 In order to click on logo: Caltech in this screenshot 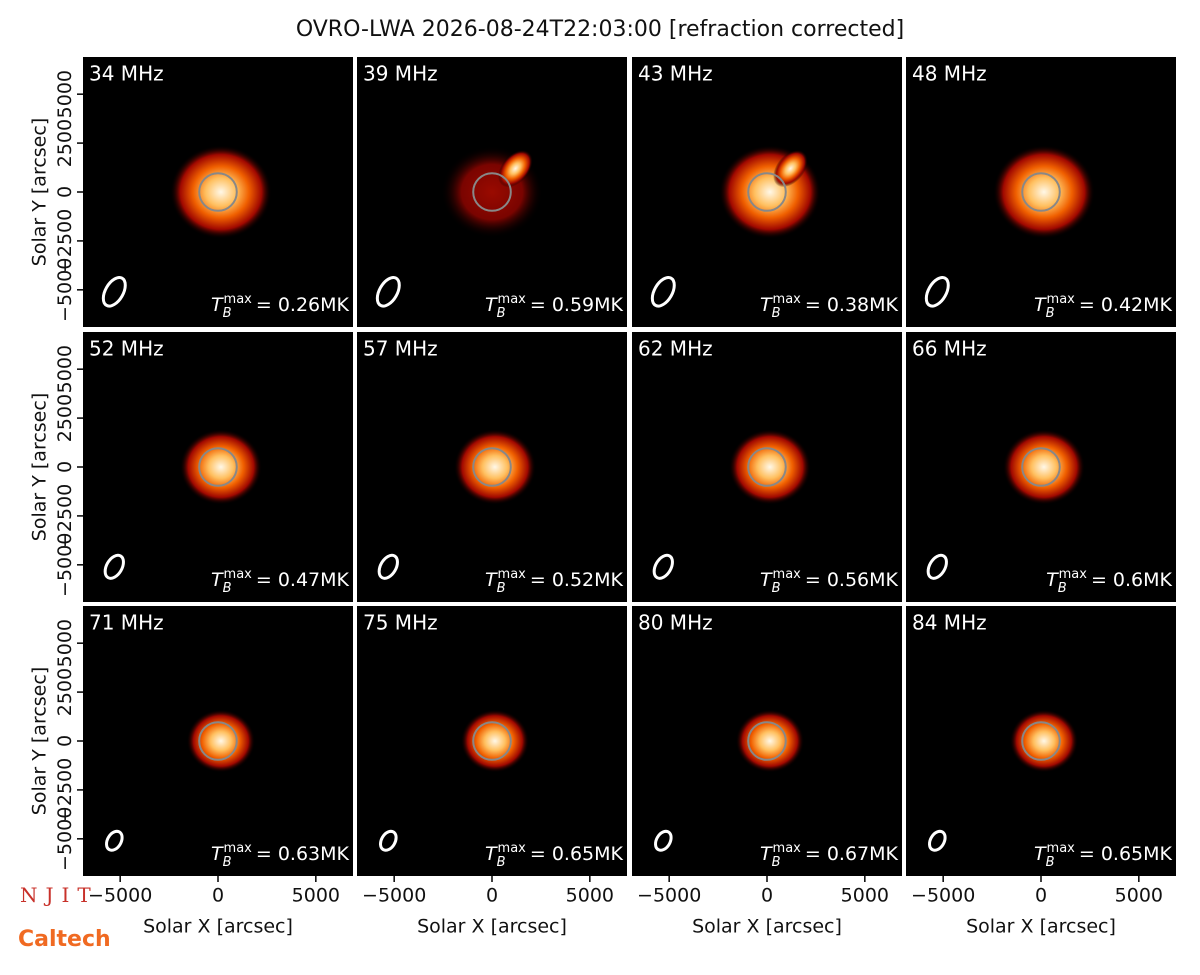, I will do `click(64, 939)`.